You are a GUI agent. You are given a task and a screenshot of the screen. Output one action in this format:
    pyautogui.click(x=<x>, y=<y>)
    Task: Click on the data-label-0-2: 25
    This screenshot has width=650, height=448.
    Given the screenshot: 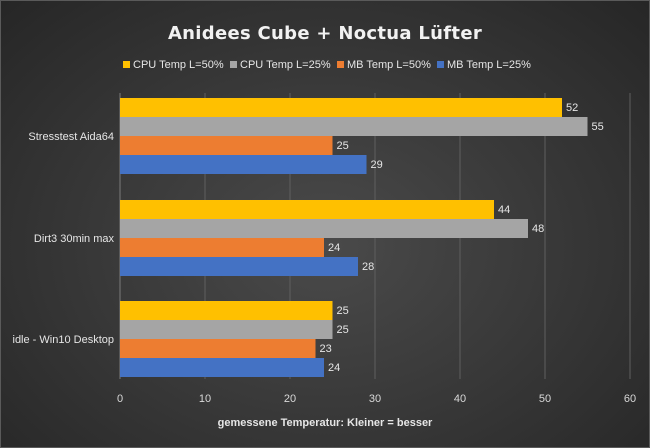 What is the action you would take?
    pyautogui.click(x=343, y=146)
    